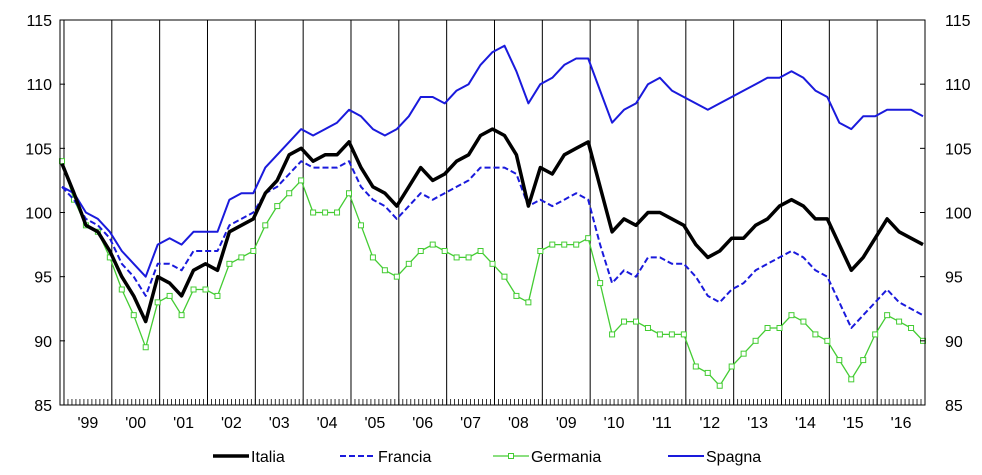  Describe the element at coordinates (853, 423) in the screenshot. I see `x-tick-label: '15` at that location.